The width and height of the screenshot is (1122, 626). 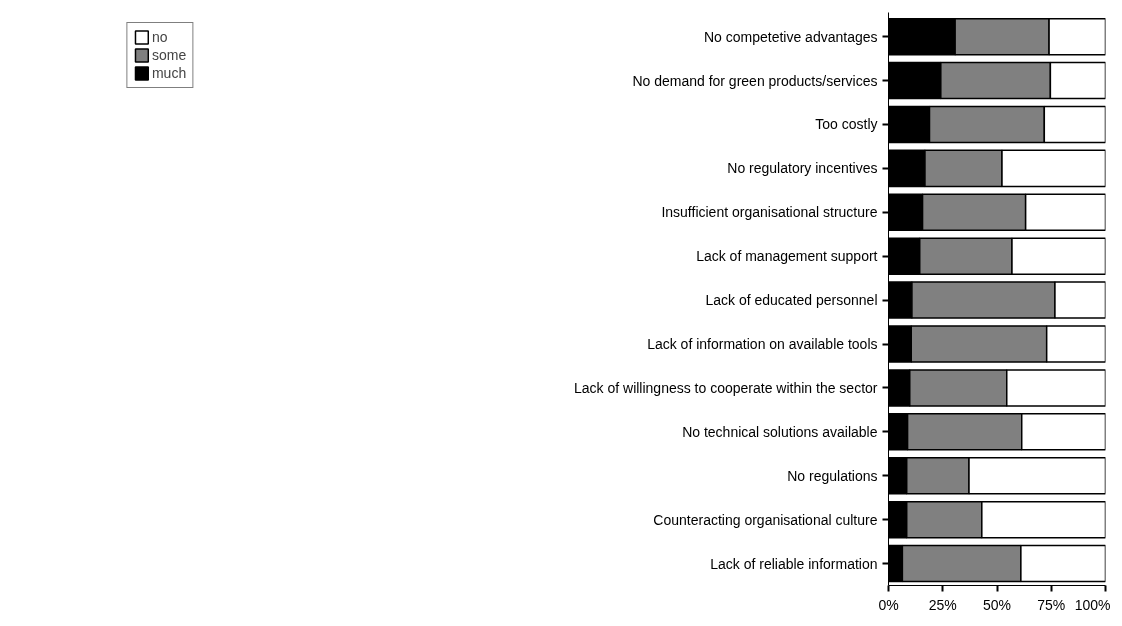 What do you see at coordinates (1051, 604) in the screenshot?
I see `x-tick-label: 75%` at bounding box center [1051, 604].